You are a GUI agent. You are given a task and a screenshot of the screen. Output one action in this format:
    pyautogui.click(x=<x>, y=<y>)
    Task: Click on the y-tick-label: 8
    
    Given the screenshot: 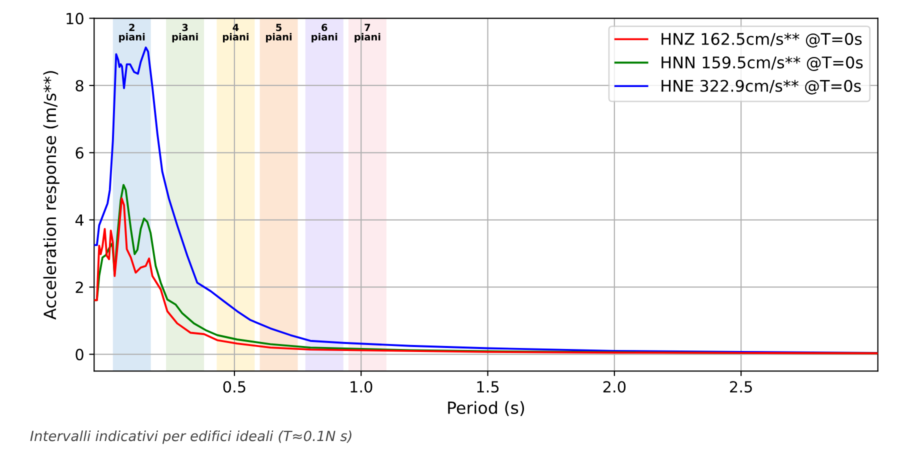 What is the action you would take?
    pyautogui.click(x=80, y=86)
    